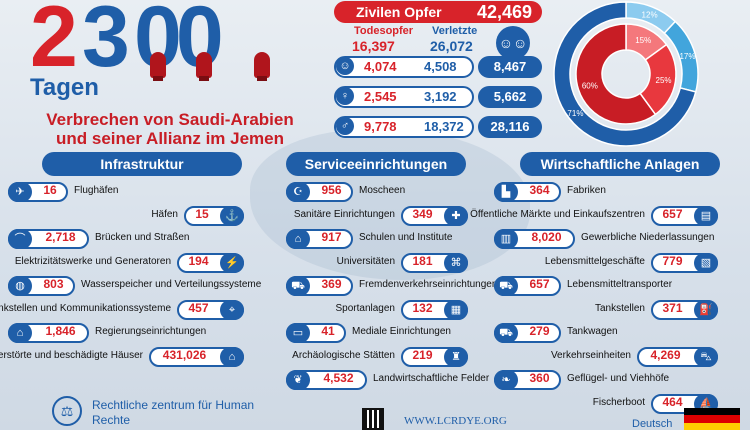 The width and height of the screenshot is (750, 430). What do you see at coordinates (380, 126) in the screenshot?
I see `victim-dead: 9,778` at bounding box center [380, 126].